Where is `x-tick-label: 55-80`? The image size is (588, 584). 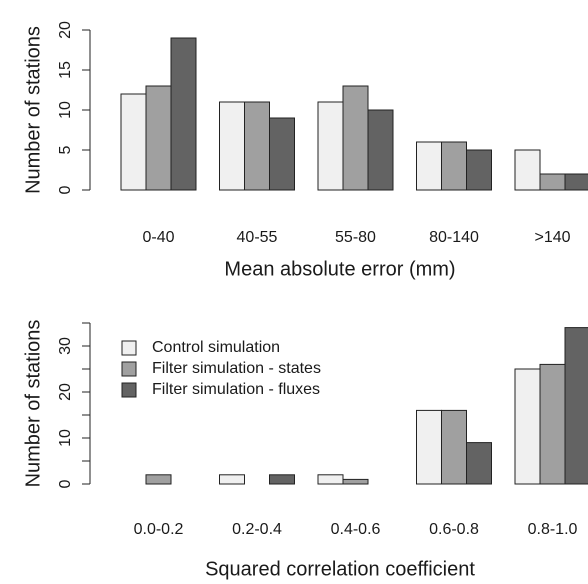
x-tick-label: 55-80 is located at coordinates (355, 237).